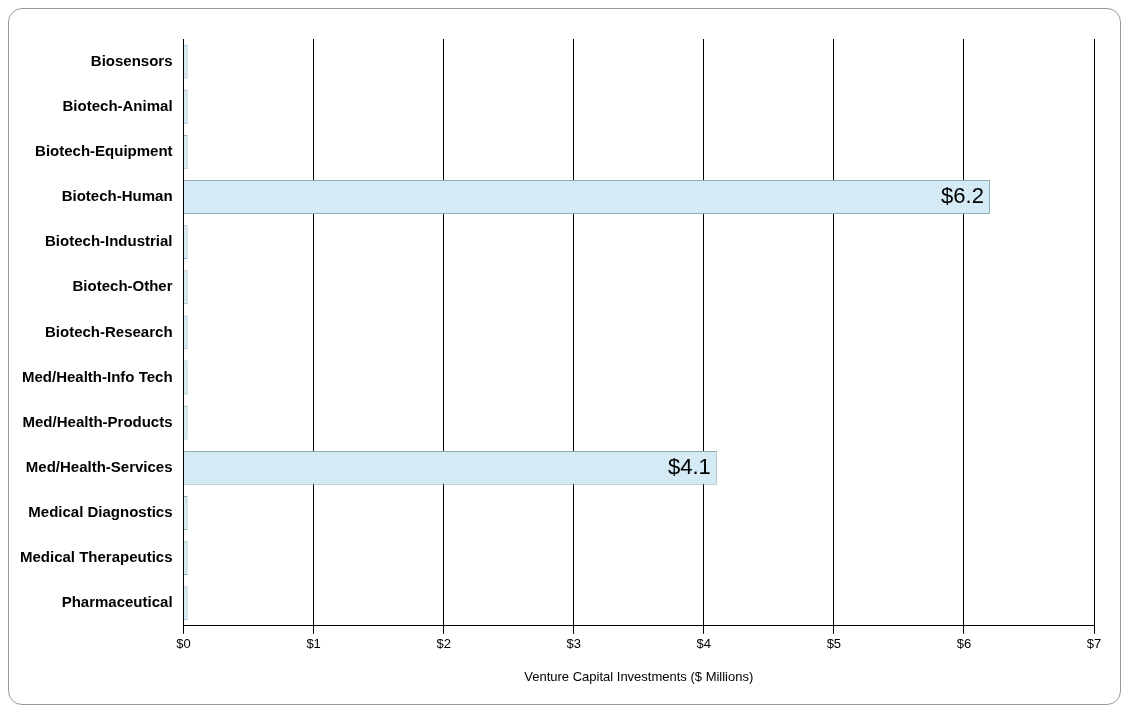 The height and width of the screenshot is (715, 1131). Describe the element at coordinates (99, 466) in the screenshot. I see `y-tick-label: Med/Health-Services` at that location.